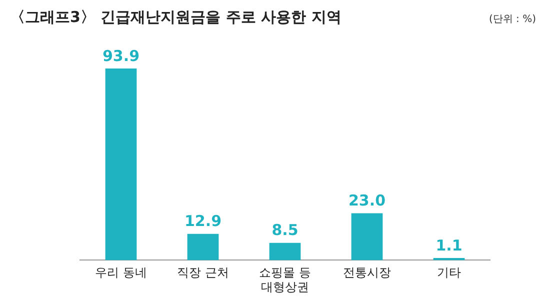 The width and height of the screenshot is (550, 305). I want to click on data-label: 1.1, so click(449, 245).